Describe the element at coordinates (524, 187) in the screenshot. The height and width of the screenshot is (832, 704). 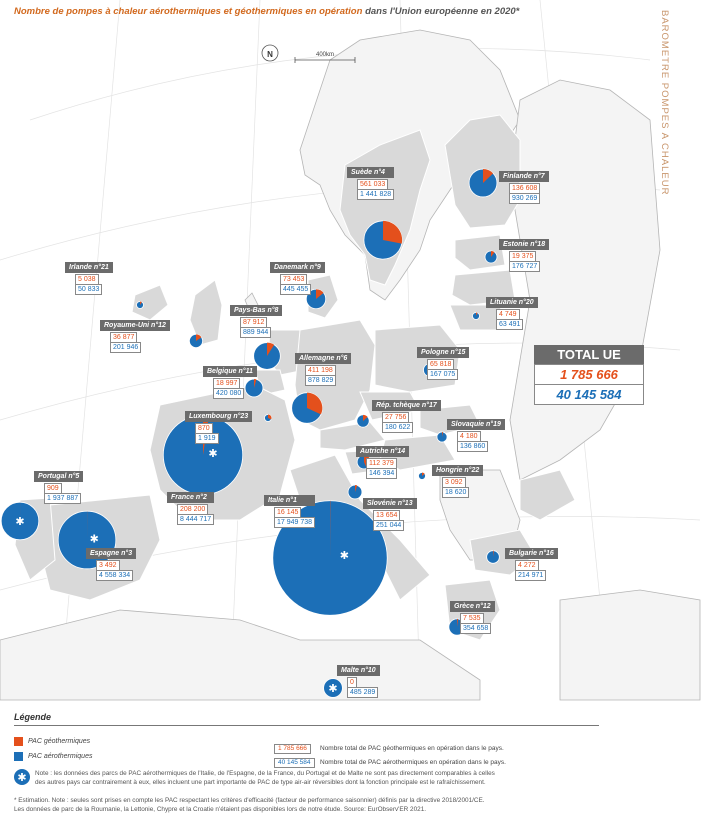
I see `country-label-2: Finlande n°7 136 608 930 269` at that location.